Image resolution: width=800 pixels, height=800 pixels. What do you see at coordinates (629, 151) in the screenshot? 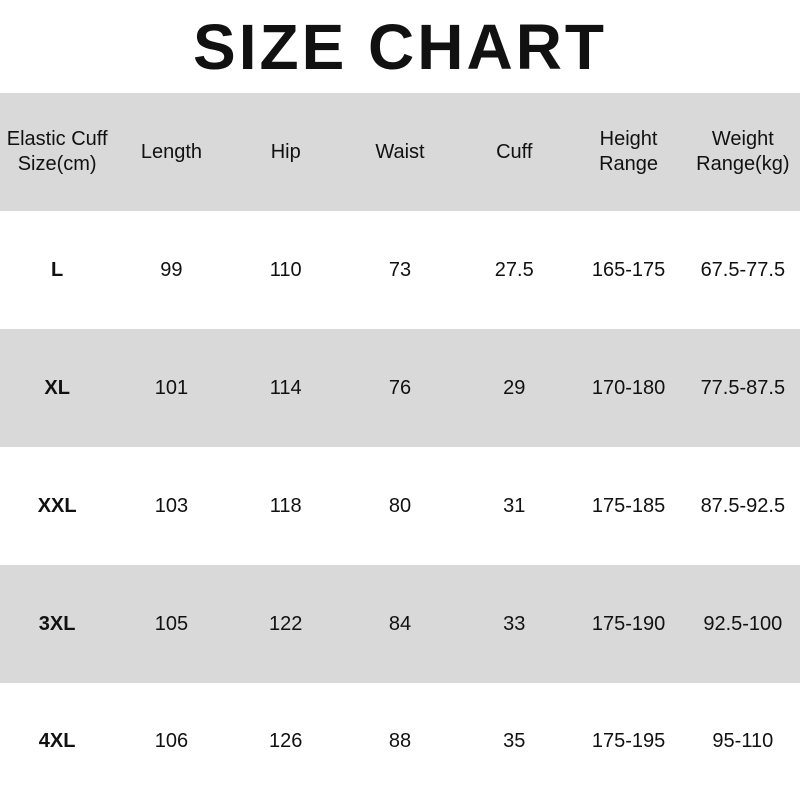
I see `column-header: Height Range` at bounding box center [629, 151].